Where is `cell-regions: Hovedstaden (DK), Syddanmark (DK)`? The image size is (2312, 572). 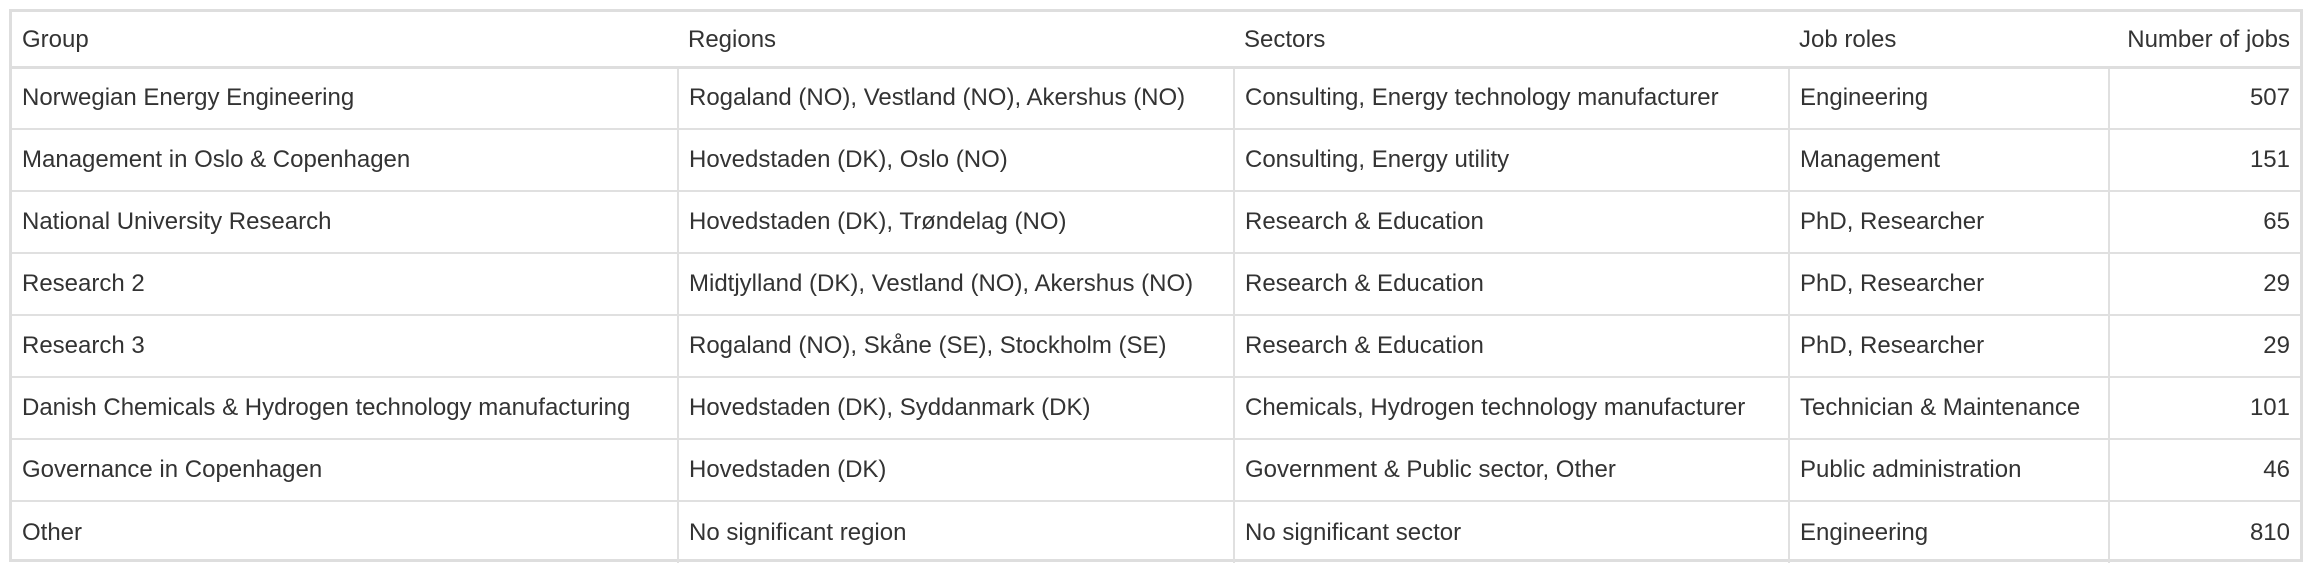
cell-regions: Hovedstaden (DK), Syddanmark (DK) is located at coordinates (956, 408).